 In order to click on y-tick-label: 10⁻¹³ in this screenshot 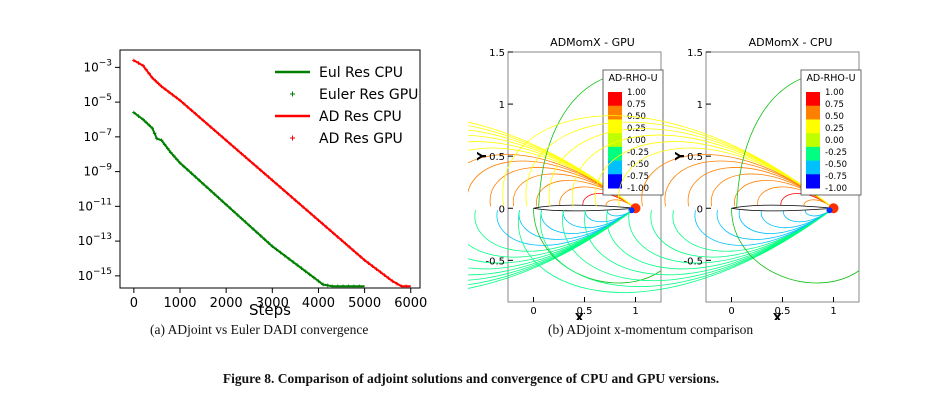, I will do `click(95, 240)`.